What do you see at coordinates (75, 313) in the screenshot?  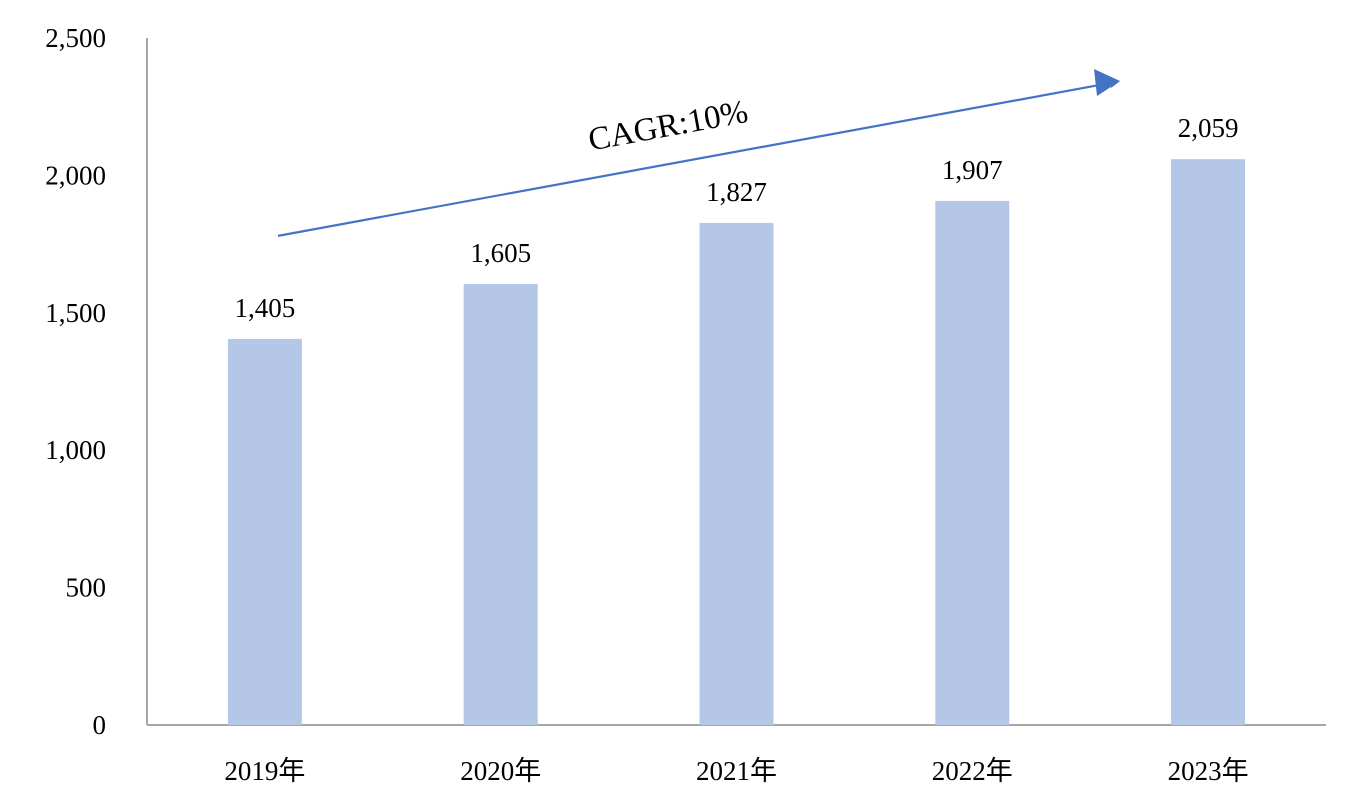 I see `y-tick-label: 1,500` at bounding box center [75, 313].